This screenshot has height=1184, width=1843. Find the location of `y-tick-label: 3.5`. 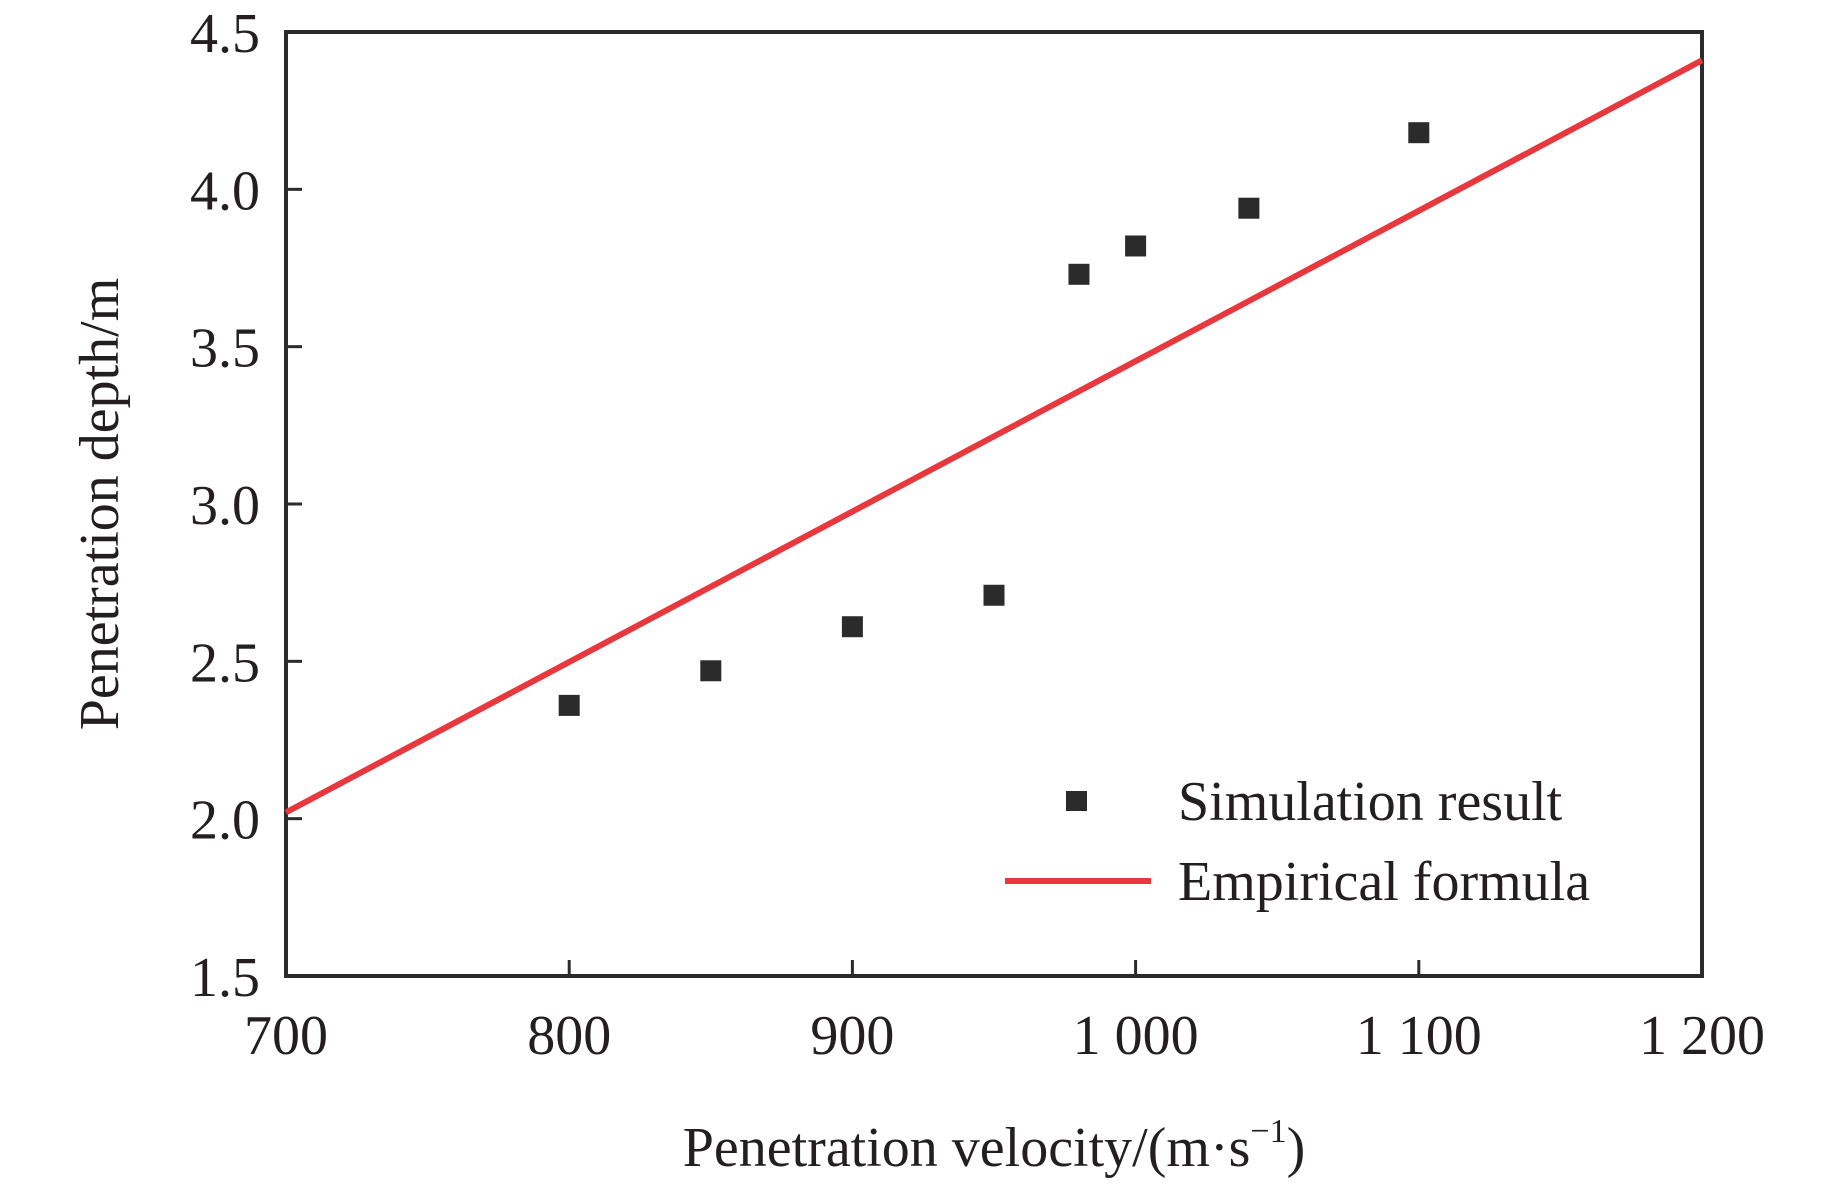

y-tick-label: 3.5 is located at coordinates (225, 349).